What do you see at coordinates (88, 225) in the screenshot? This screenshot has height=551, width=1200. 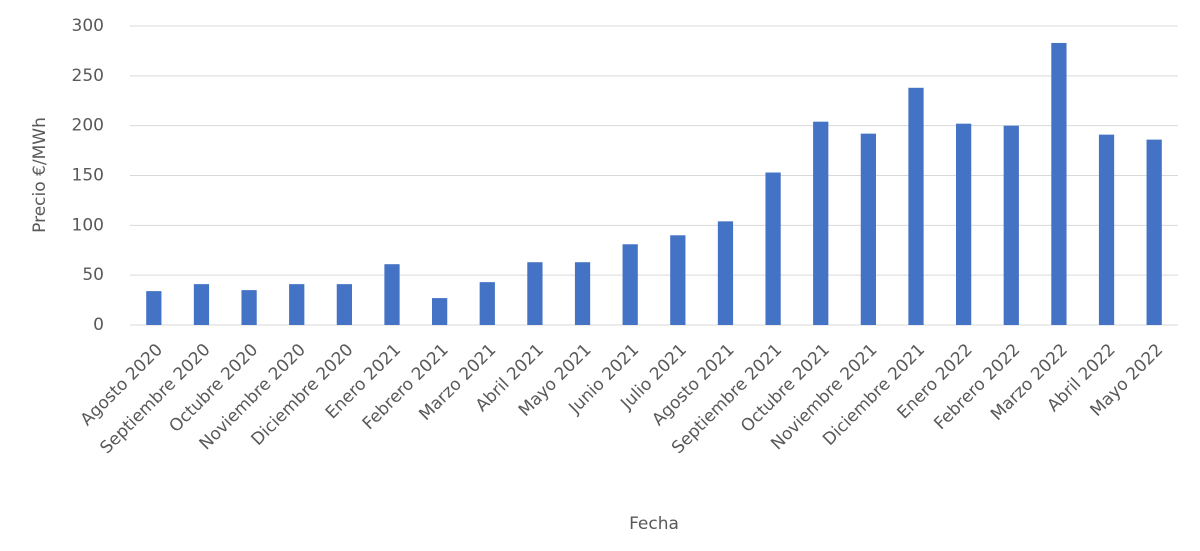 I see `y-tick-label: 100` at bounding box center [88, 225].